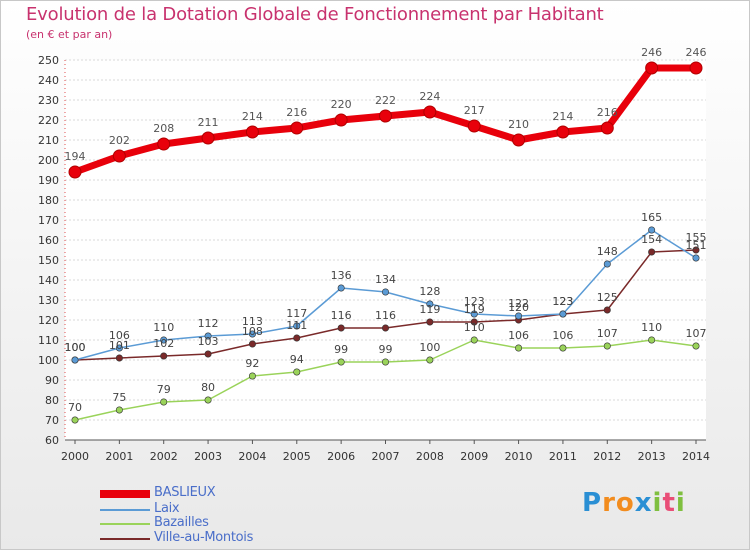 This screenshot has width=750, height=550. What do you see at coordinates (204, 537) in the screenshot?
I see `legend-label: Ville-au-Montois` at bounding box center [204, 537].